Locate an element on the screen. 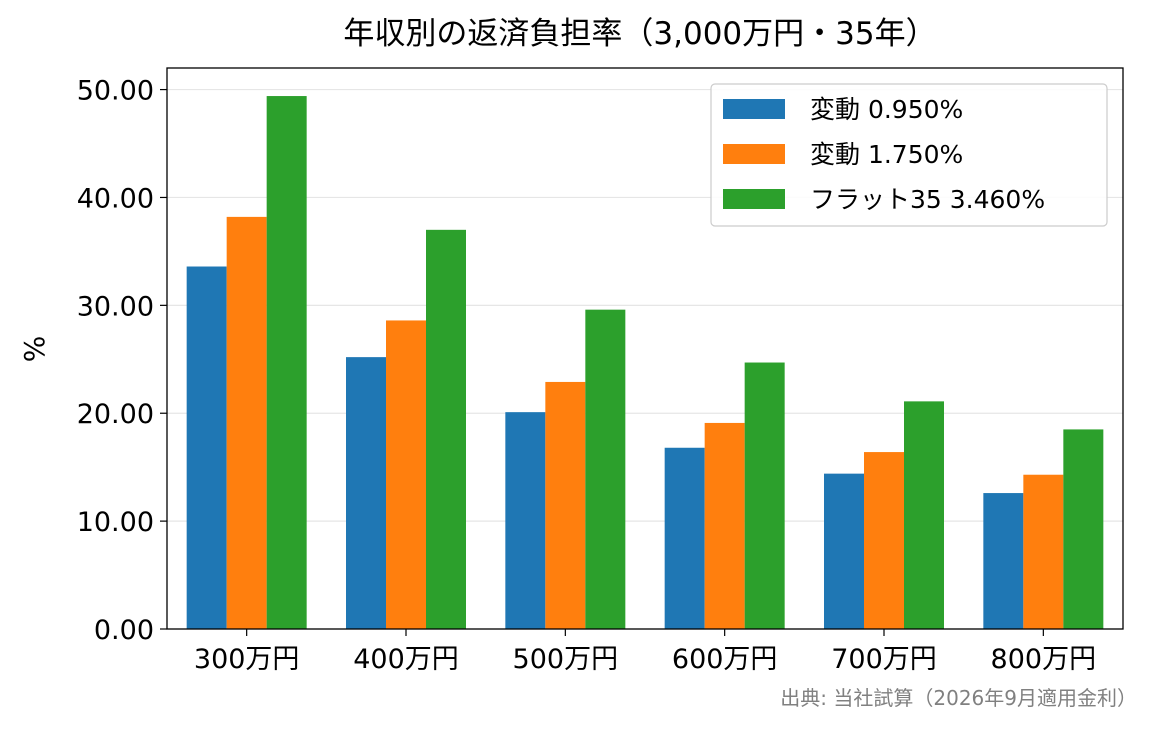 The width and height of the screenshot is (1165, 729). x-tick-label: 800万円 is located at coordinates (1044, 659).